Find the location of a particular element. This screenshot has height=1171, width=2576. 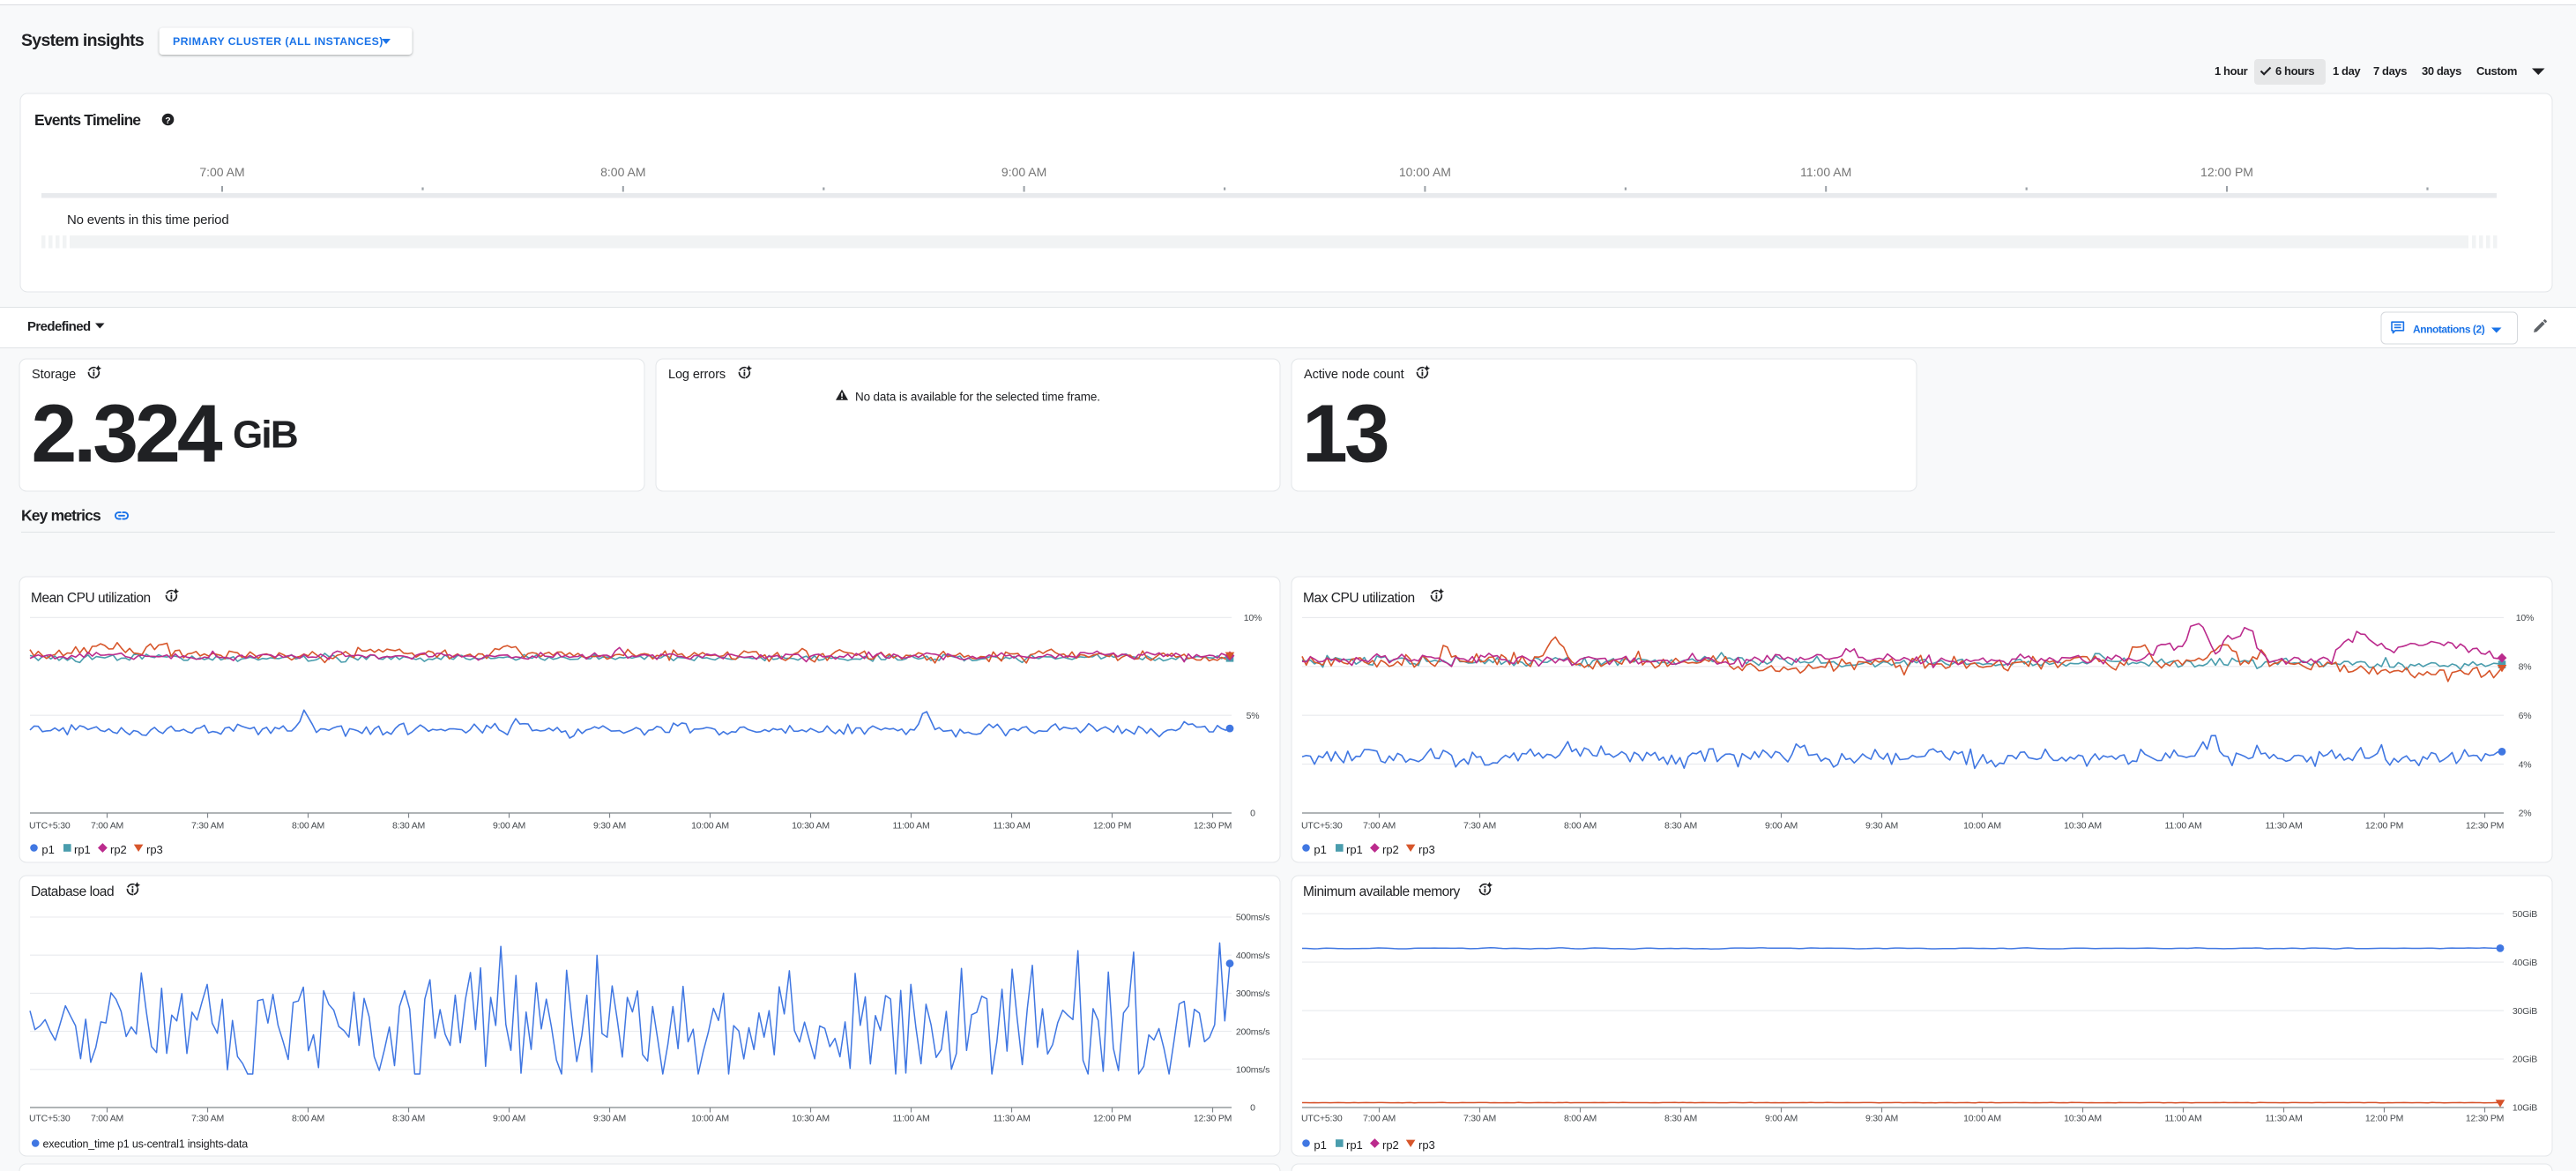

svg-text: 30 days is located at coordinates (2442, 71).